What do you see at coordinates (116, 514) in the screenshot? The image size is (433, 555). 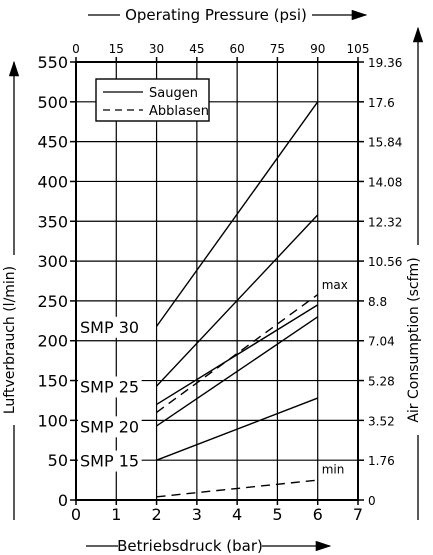 I see `bottom-tick-label: 1` at bounding box center [116, 514].